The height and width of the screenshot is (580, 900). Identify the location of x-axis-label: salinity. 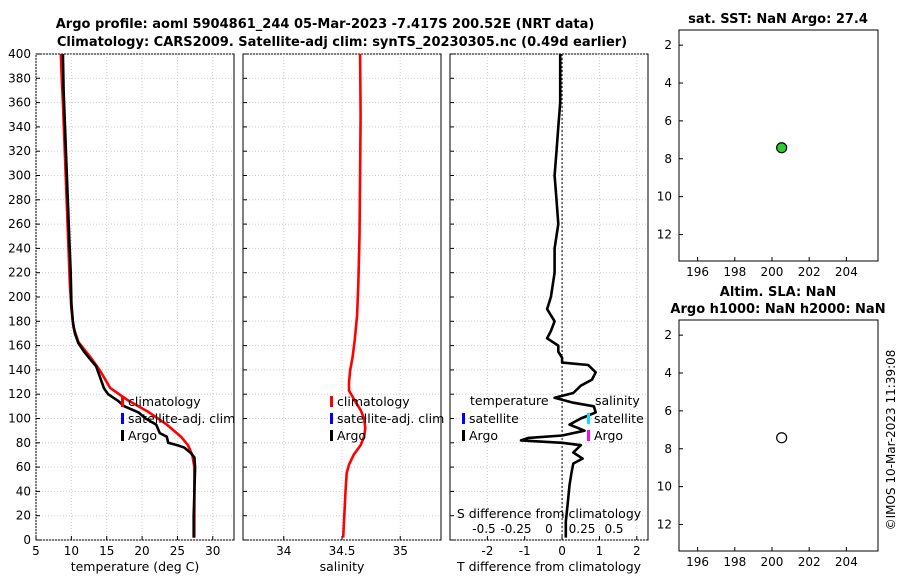
(342, 566).